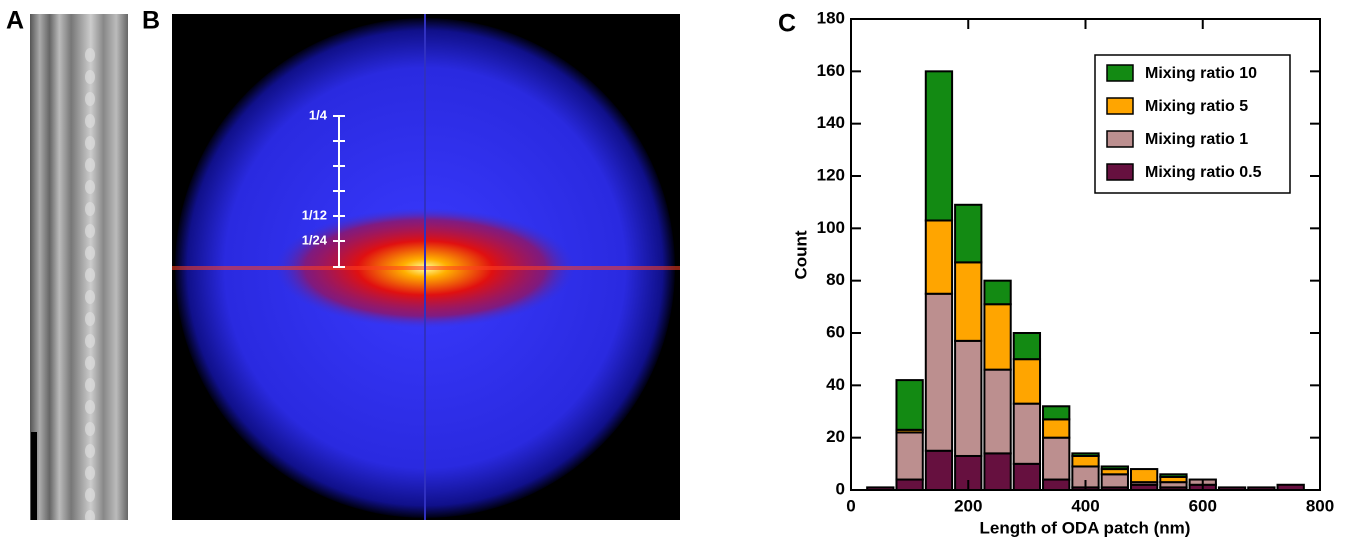 The image size is (1364, 542). Describe the element at coordinates (831, 227) in the screenshot. I see `y-tick-label: 100` at that location.